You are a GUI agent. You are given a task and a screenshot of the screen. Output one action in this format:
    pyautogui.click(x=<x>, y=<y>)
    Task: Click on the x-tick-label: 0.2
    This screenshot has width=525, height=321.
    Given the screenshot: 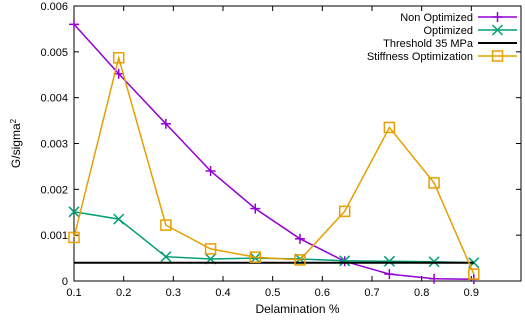 What is the action you would take?
    pyautogui.click(x=123, y=293)
    